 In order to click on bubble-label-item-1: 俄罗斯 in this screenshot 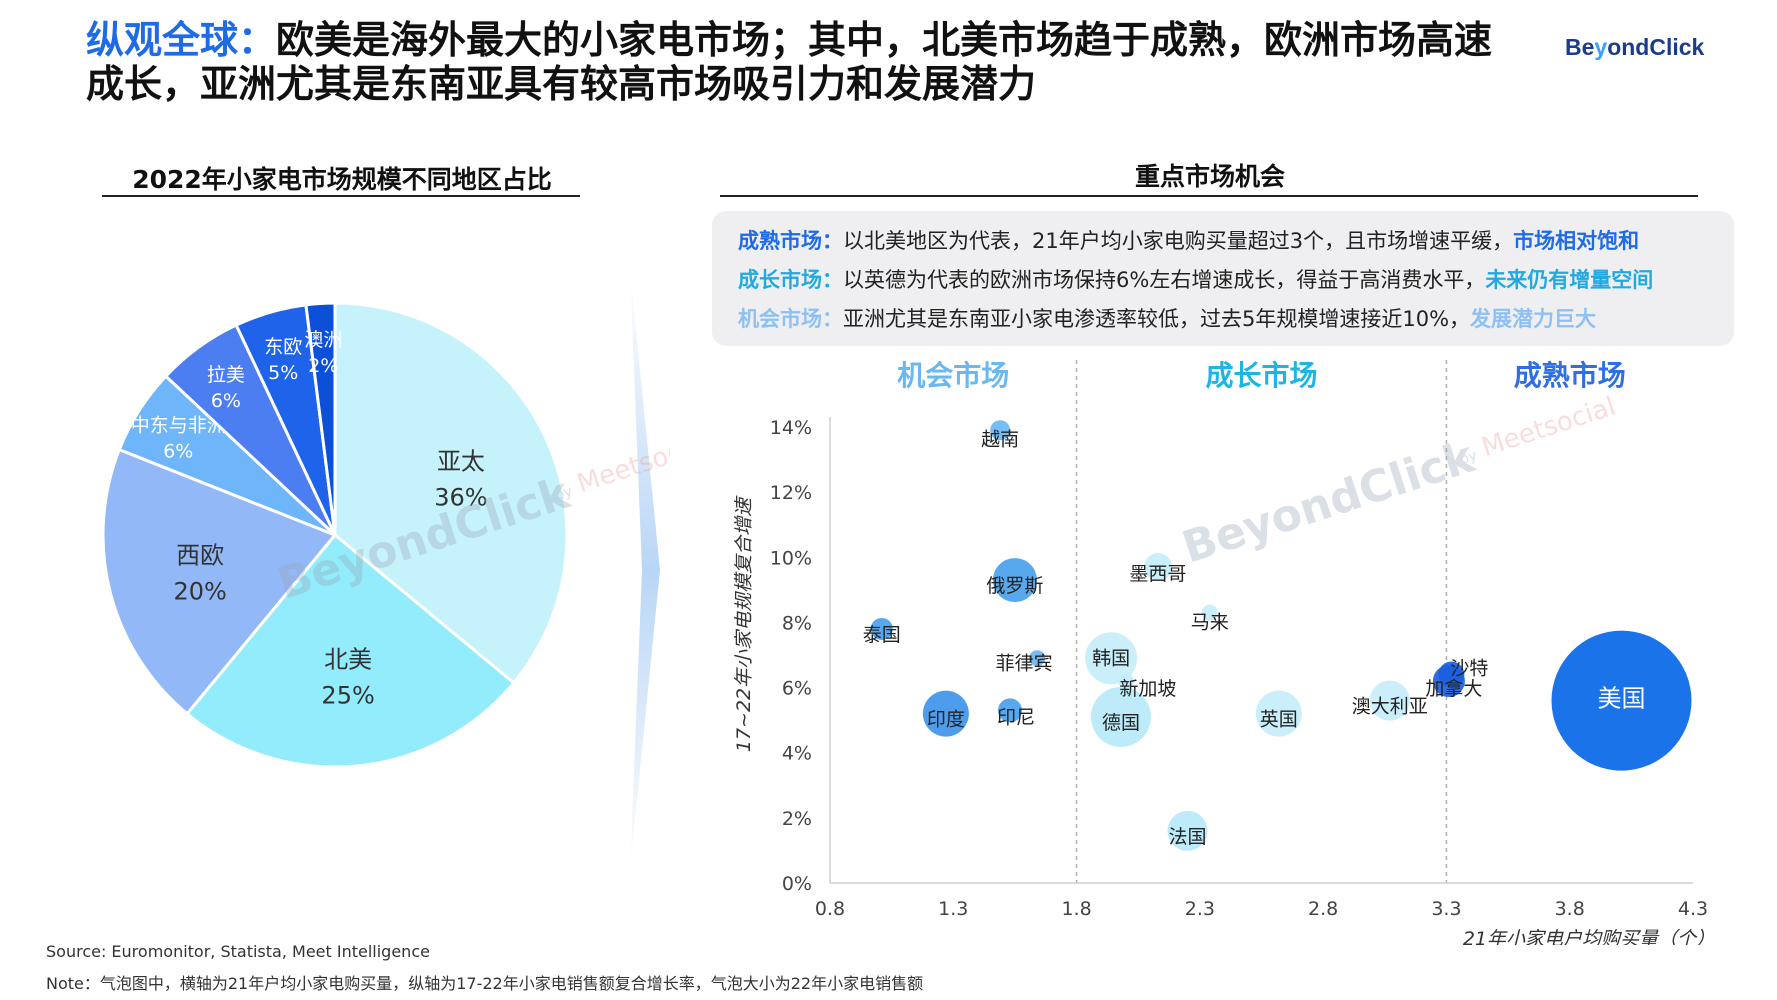, I will do `click(1014, 586)`.